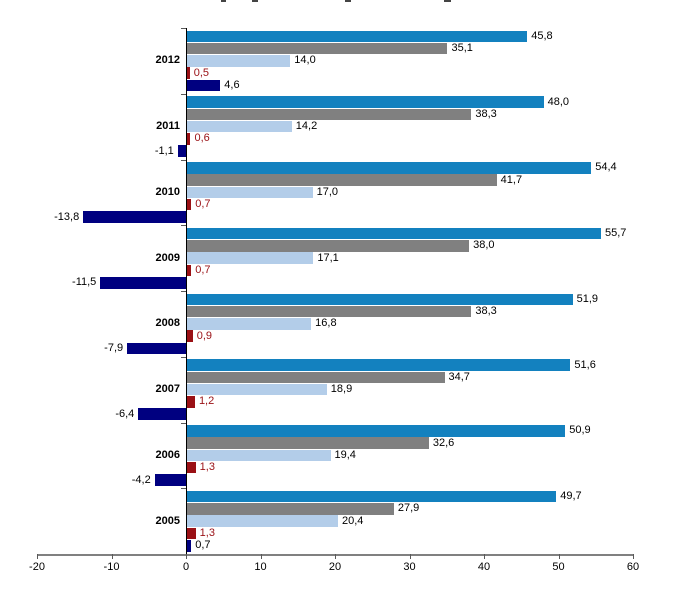  I want to click on category-label-2005: 2005, so click(167, 520).